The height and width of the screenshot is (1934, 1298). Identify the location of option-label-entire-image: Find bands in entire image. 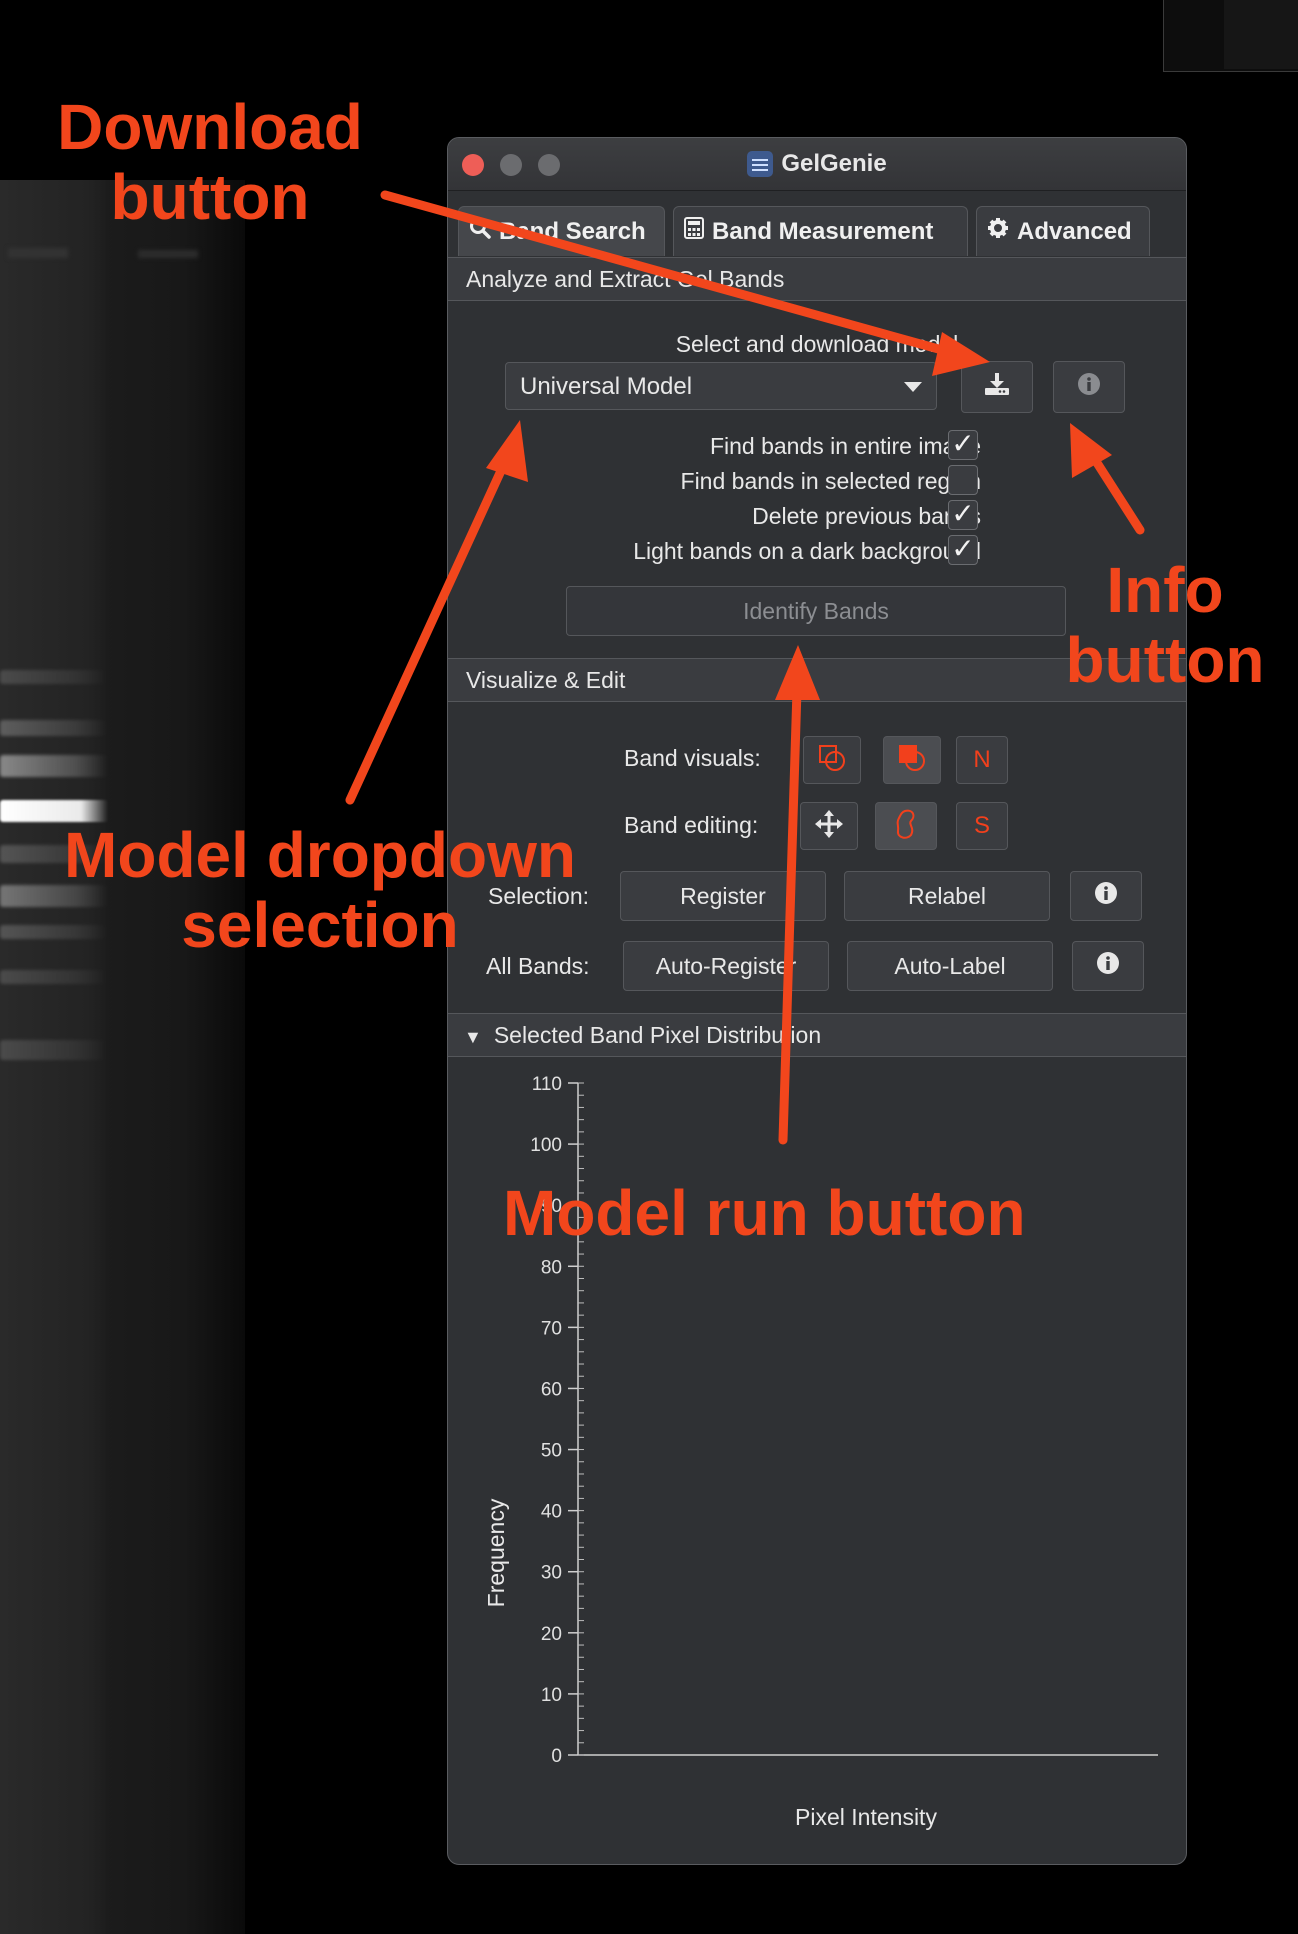
(845, 446).